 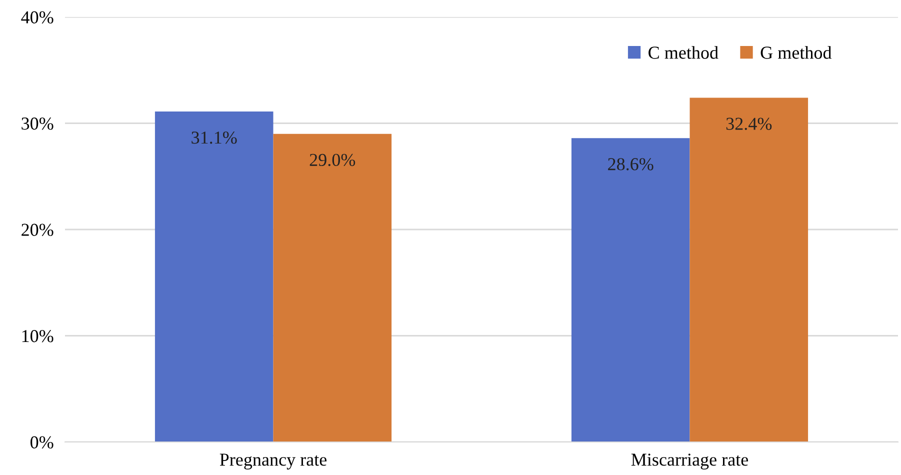 I want to click on y-tick-label: 20%, so click(x=38, y=230).